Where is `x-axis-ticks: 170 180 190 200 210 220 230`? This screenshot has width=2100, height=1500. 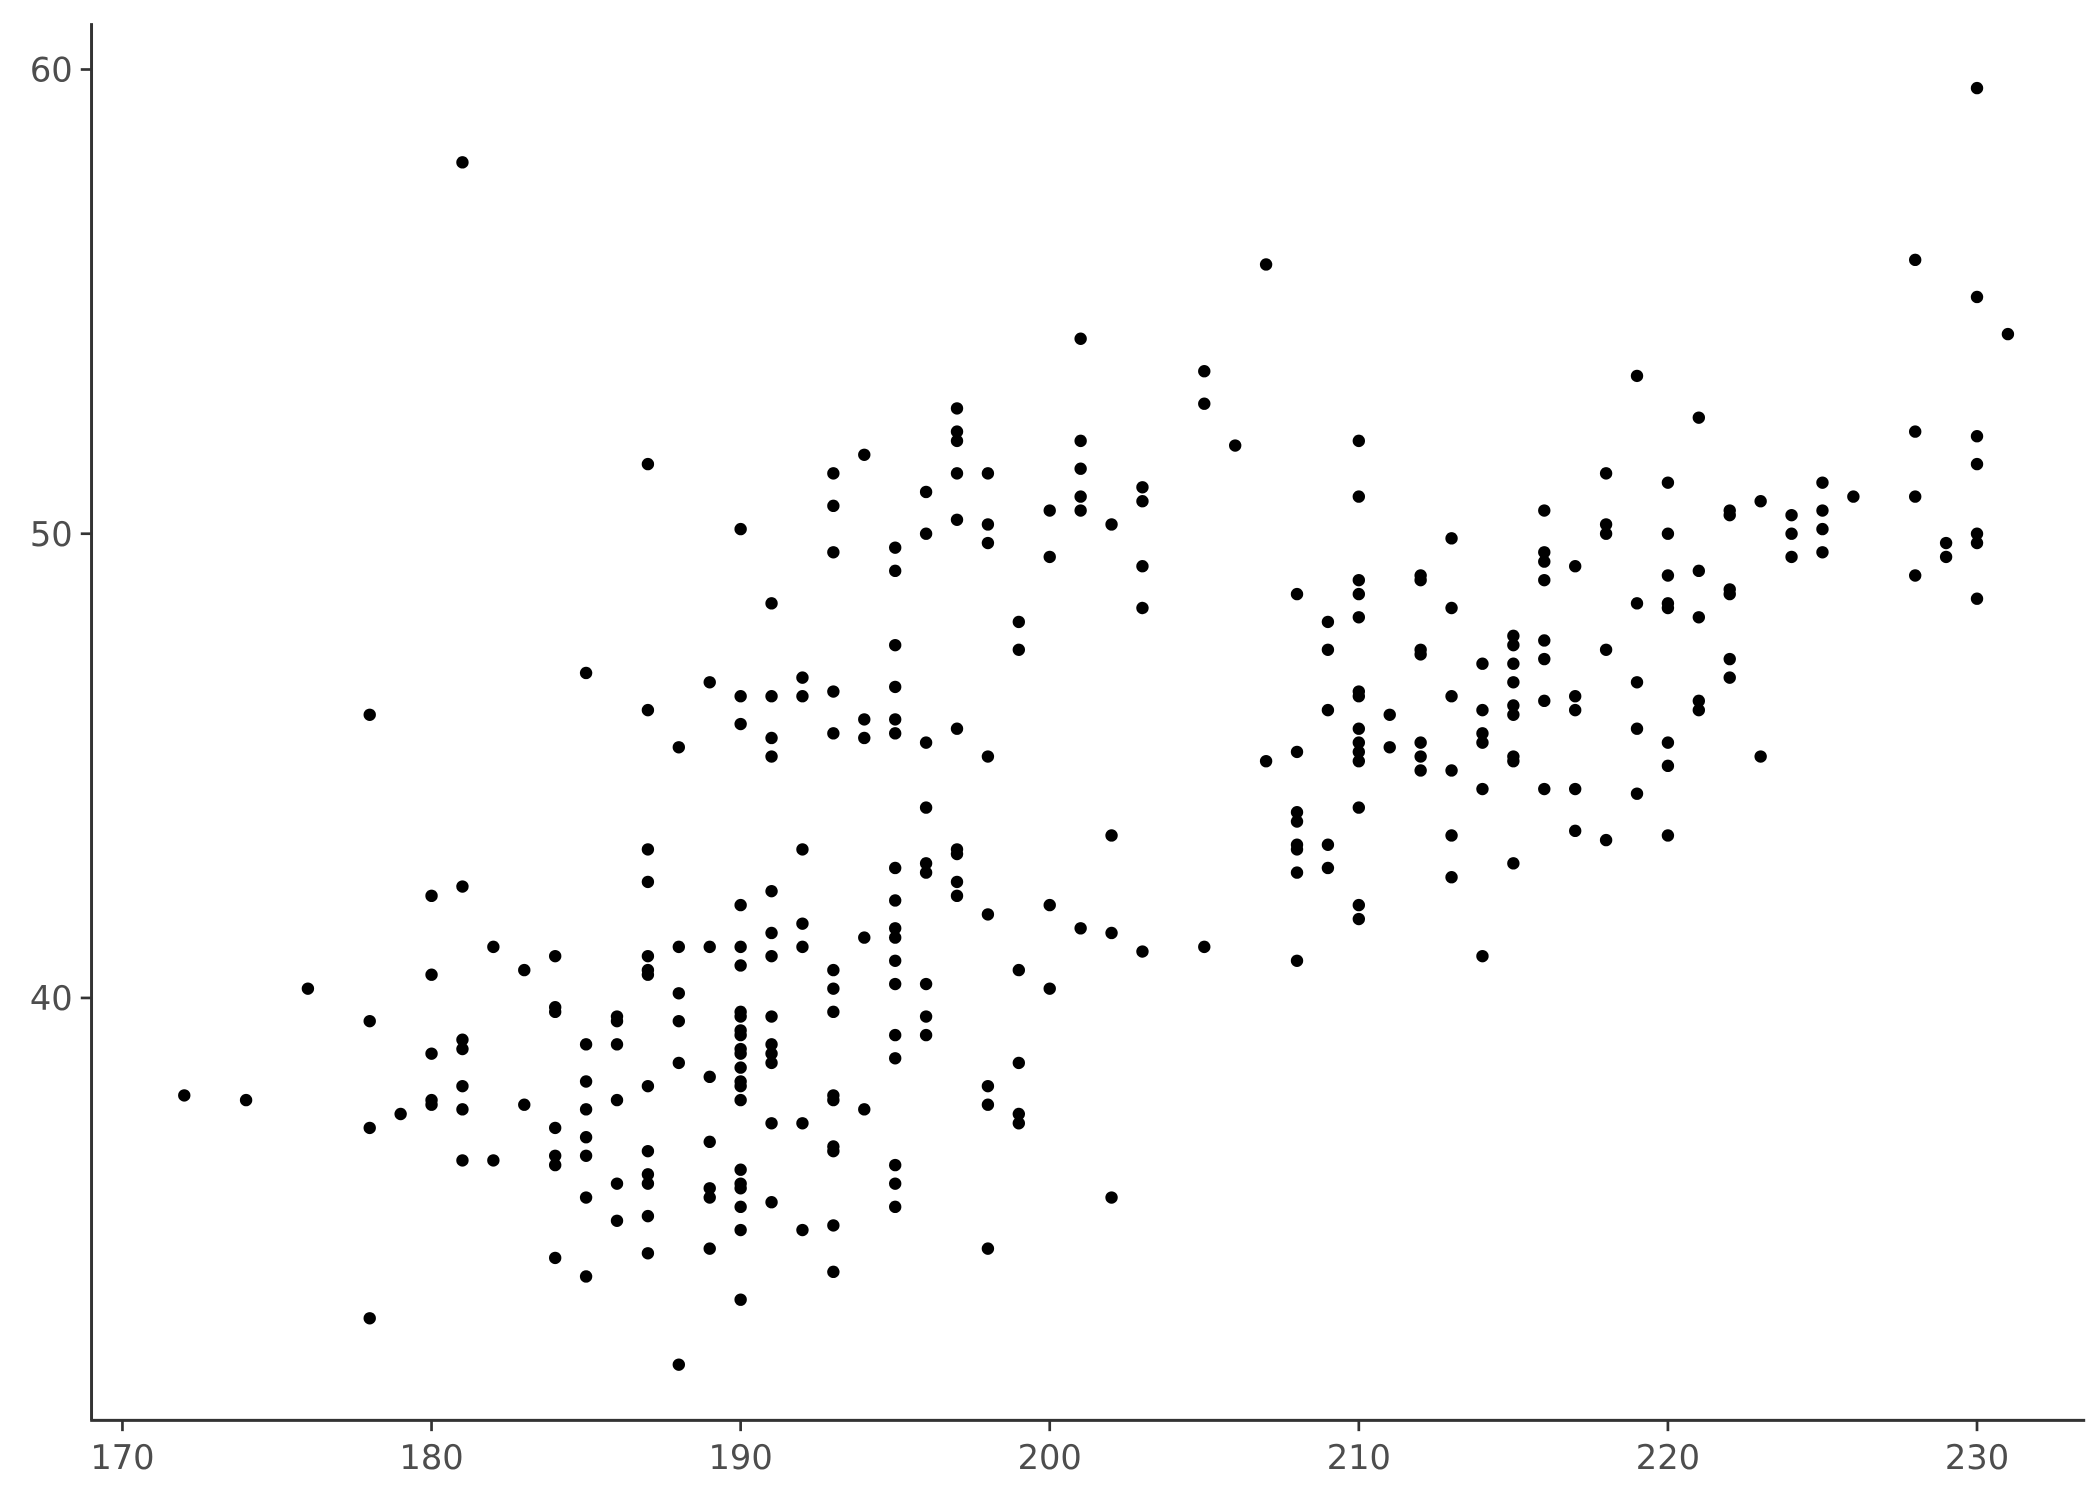 x-axis-ticks: 170 180 190 200 210 220 230 is located at coordinates (1049, 1448).